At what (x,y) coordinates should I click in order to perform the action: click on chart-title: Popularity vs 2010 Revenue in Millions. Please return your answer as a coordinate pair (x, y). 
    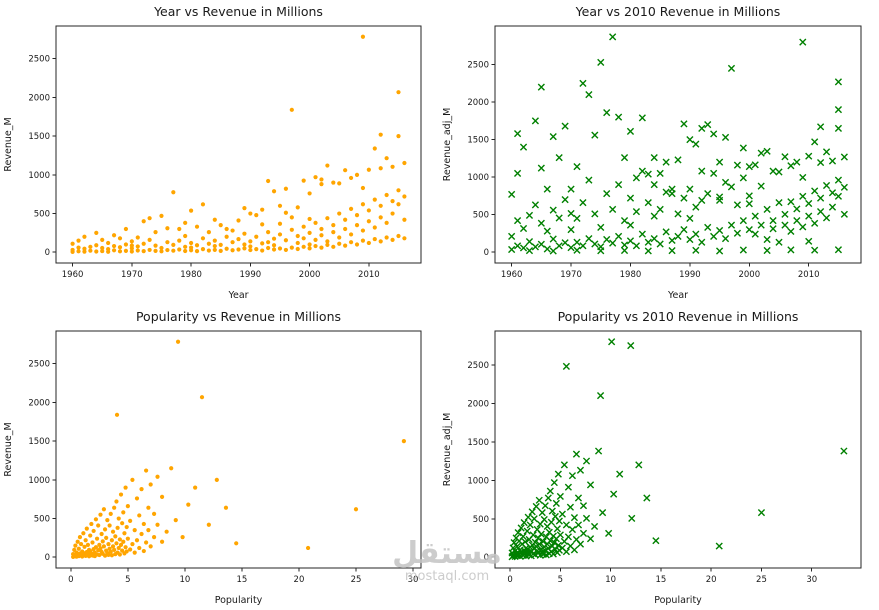
    Looking at the image, I should click on (678, 316).